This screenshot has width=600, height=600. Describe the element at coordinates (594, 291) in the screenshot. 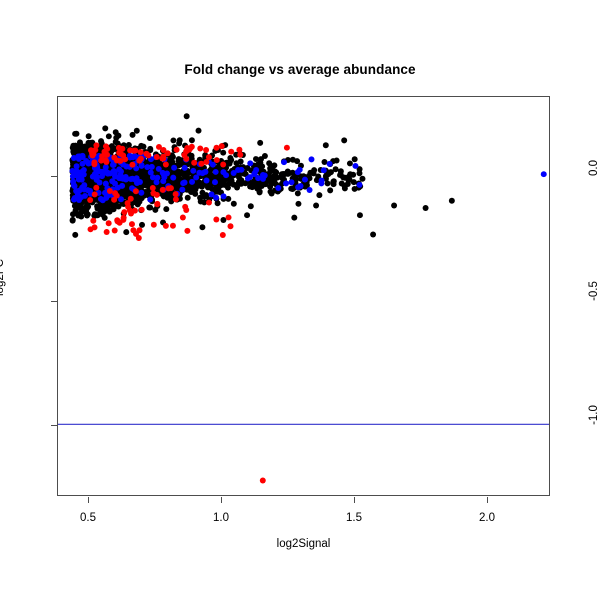

I see `y-tick-label-1: -0.5` at that location.